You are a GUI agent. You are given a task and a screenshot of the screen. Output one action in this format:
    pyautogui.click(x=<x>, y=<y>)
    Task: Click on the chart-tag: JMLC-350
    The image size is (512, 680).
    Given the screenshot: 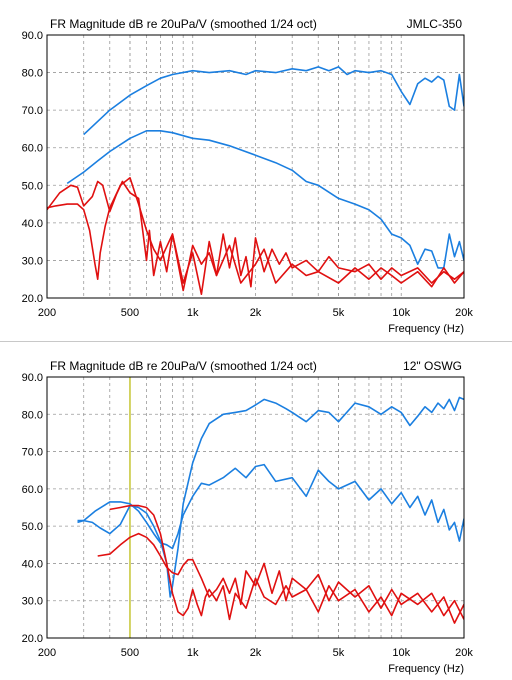 What is the action you would take?
    pyautogui.click(x=435, y=24)
    